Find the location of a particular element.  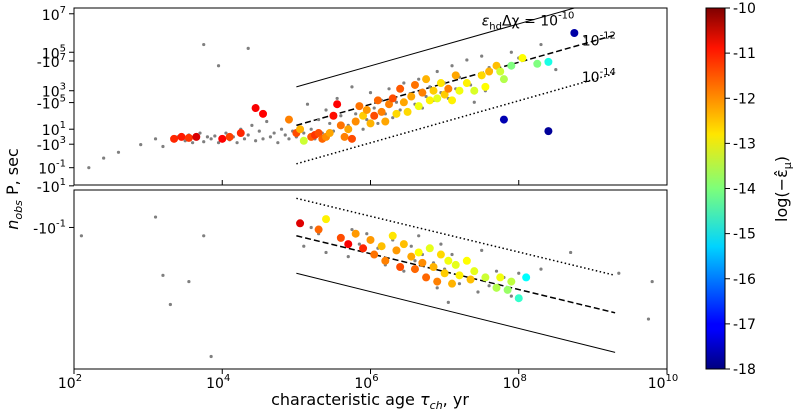

colorbar: -10 -11 -12 -13 -14 -15 -16 -17 -18 log(−ε̂μ) is located at coordinates (749, 189).